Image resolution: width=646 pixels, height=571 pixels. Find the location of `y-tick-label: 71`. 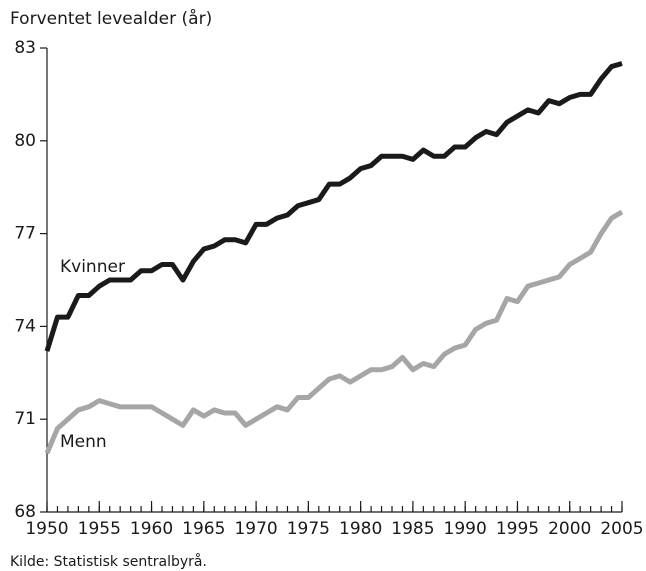

y-tick-label: 71 is located at coordinates (25, 419).